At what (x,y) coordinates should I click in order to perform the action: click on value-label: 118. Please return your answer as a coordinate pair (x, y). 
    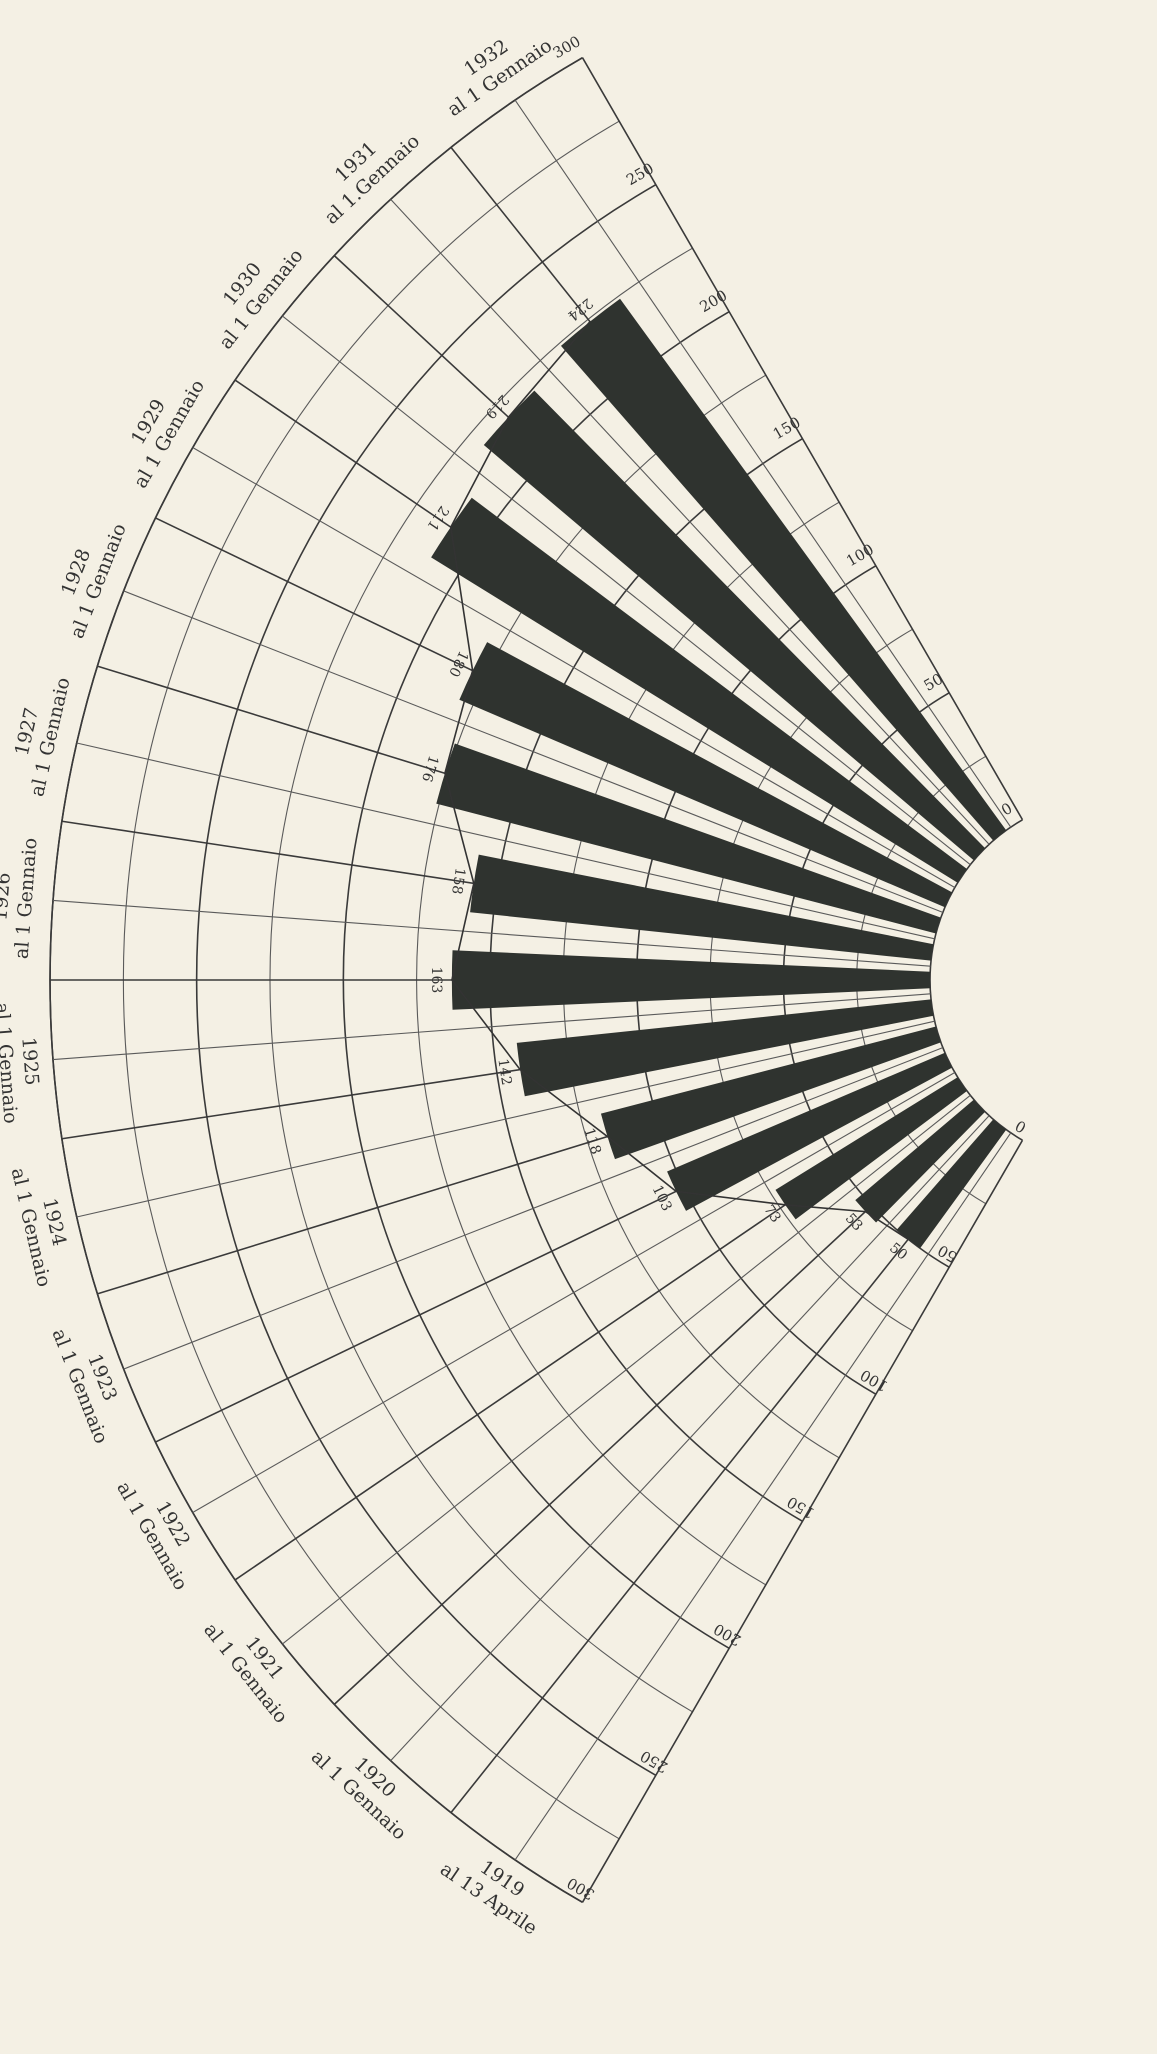
    Looking at the image, I should click on (592, 1141).